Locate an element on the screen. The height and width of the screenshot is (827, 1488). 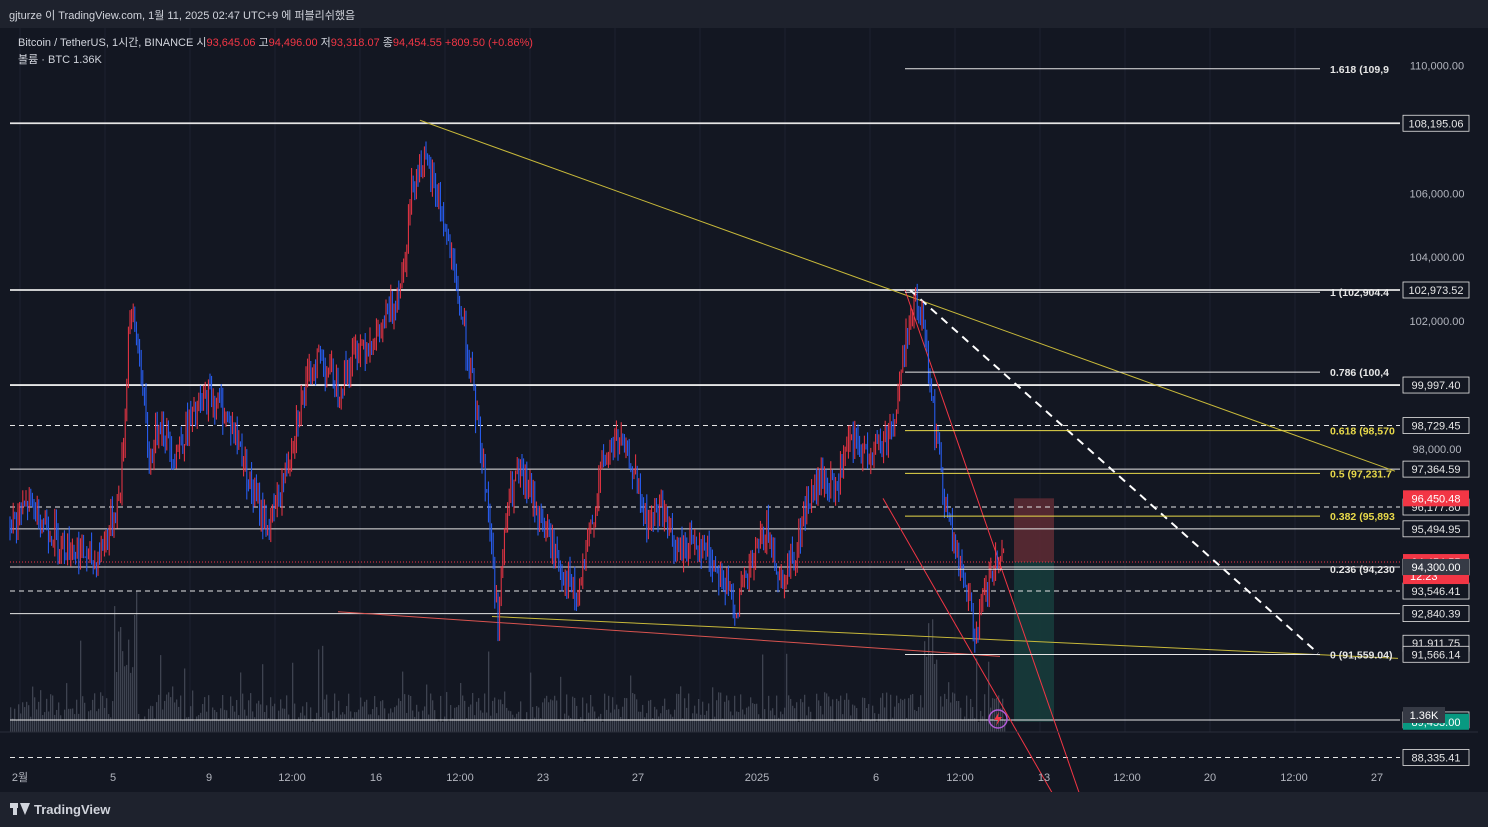
price-axis-bg is located at coordinates (1439, 410).